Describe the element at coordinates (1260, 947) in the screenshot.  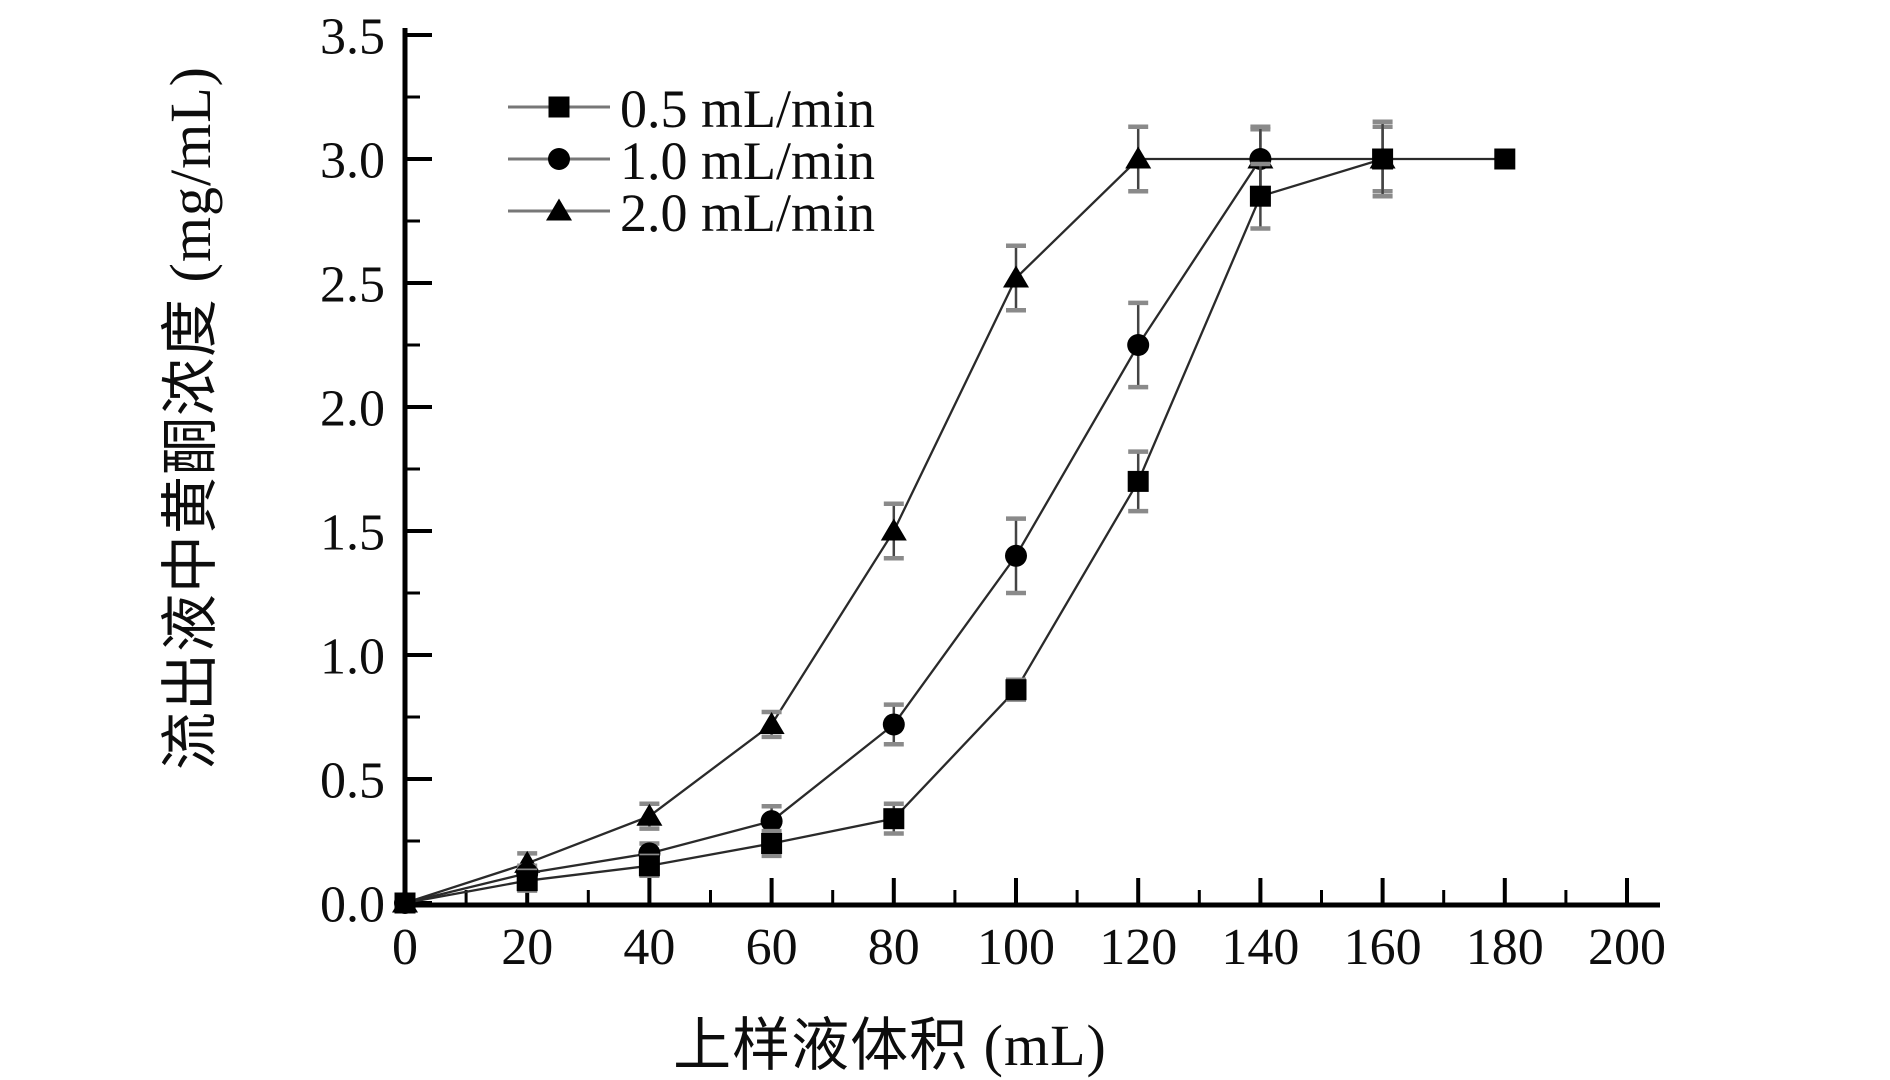
I see `x-tick-label: 140` at that location.